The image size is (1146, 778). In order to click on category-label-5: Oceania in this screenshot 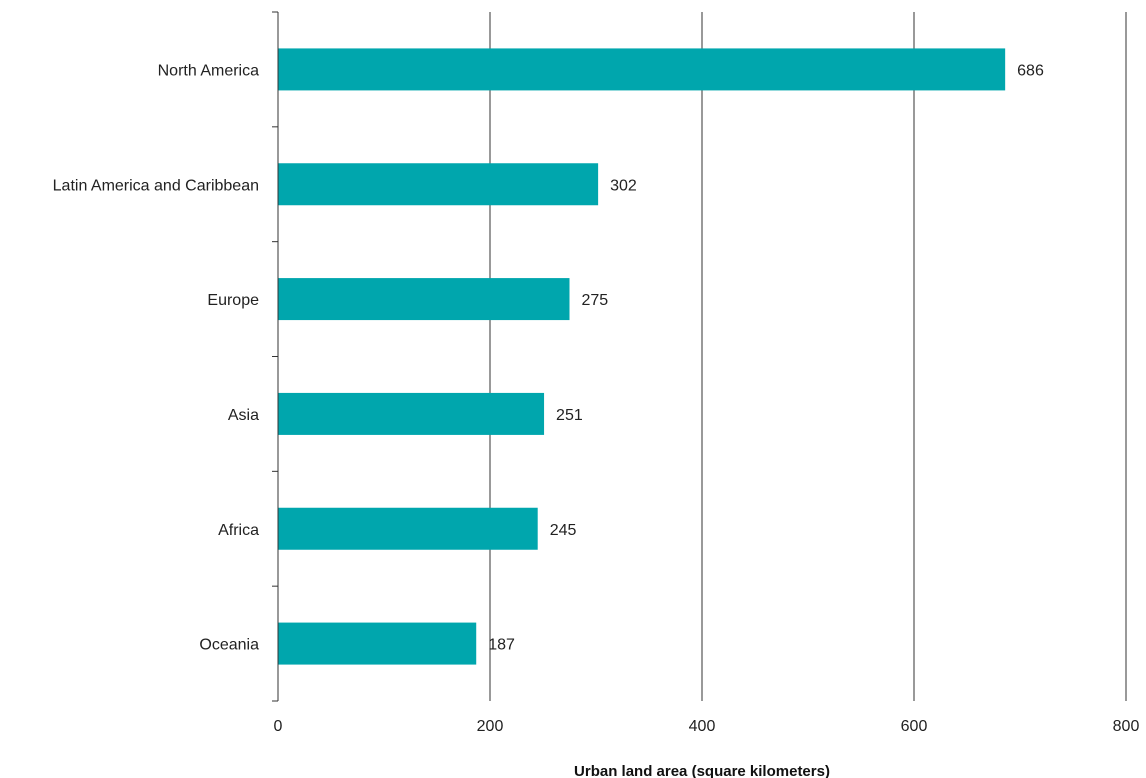, I will do `click(229, 645)`.